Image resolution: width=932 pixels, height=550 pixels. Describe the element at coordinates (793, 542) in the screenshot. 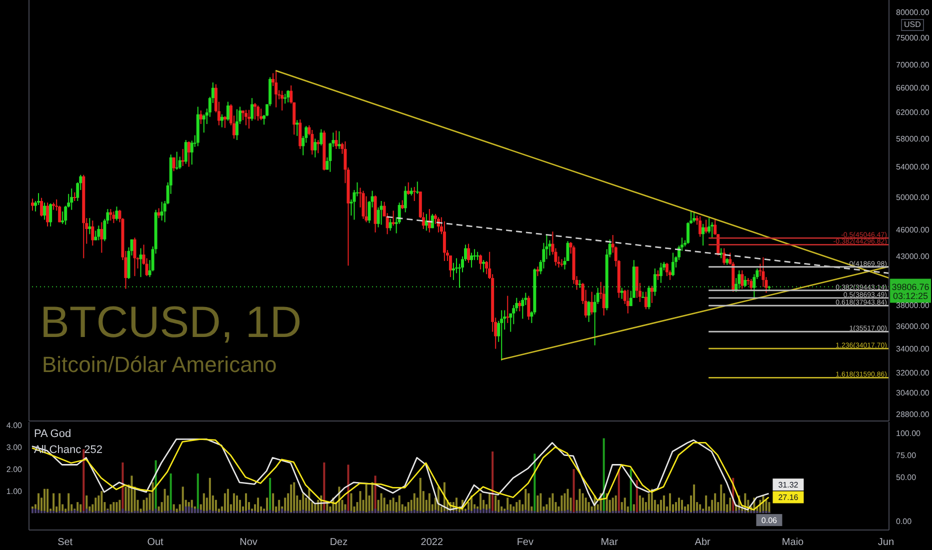

I see `x-tick-label: Maio` at that location.